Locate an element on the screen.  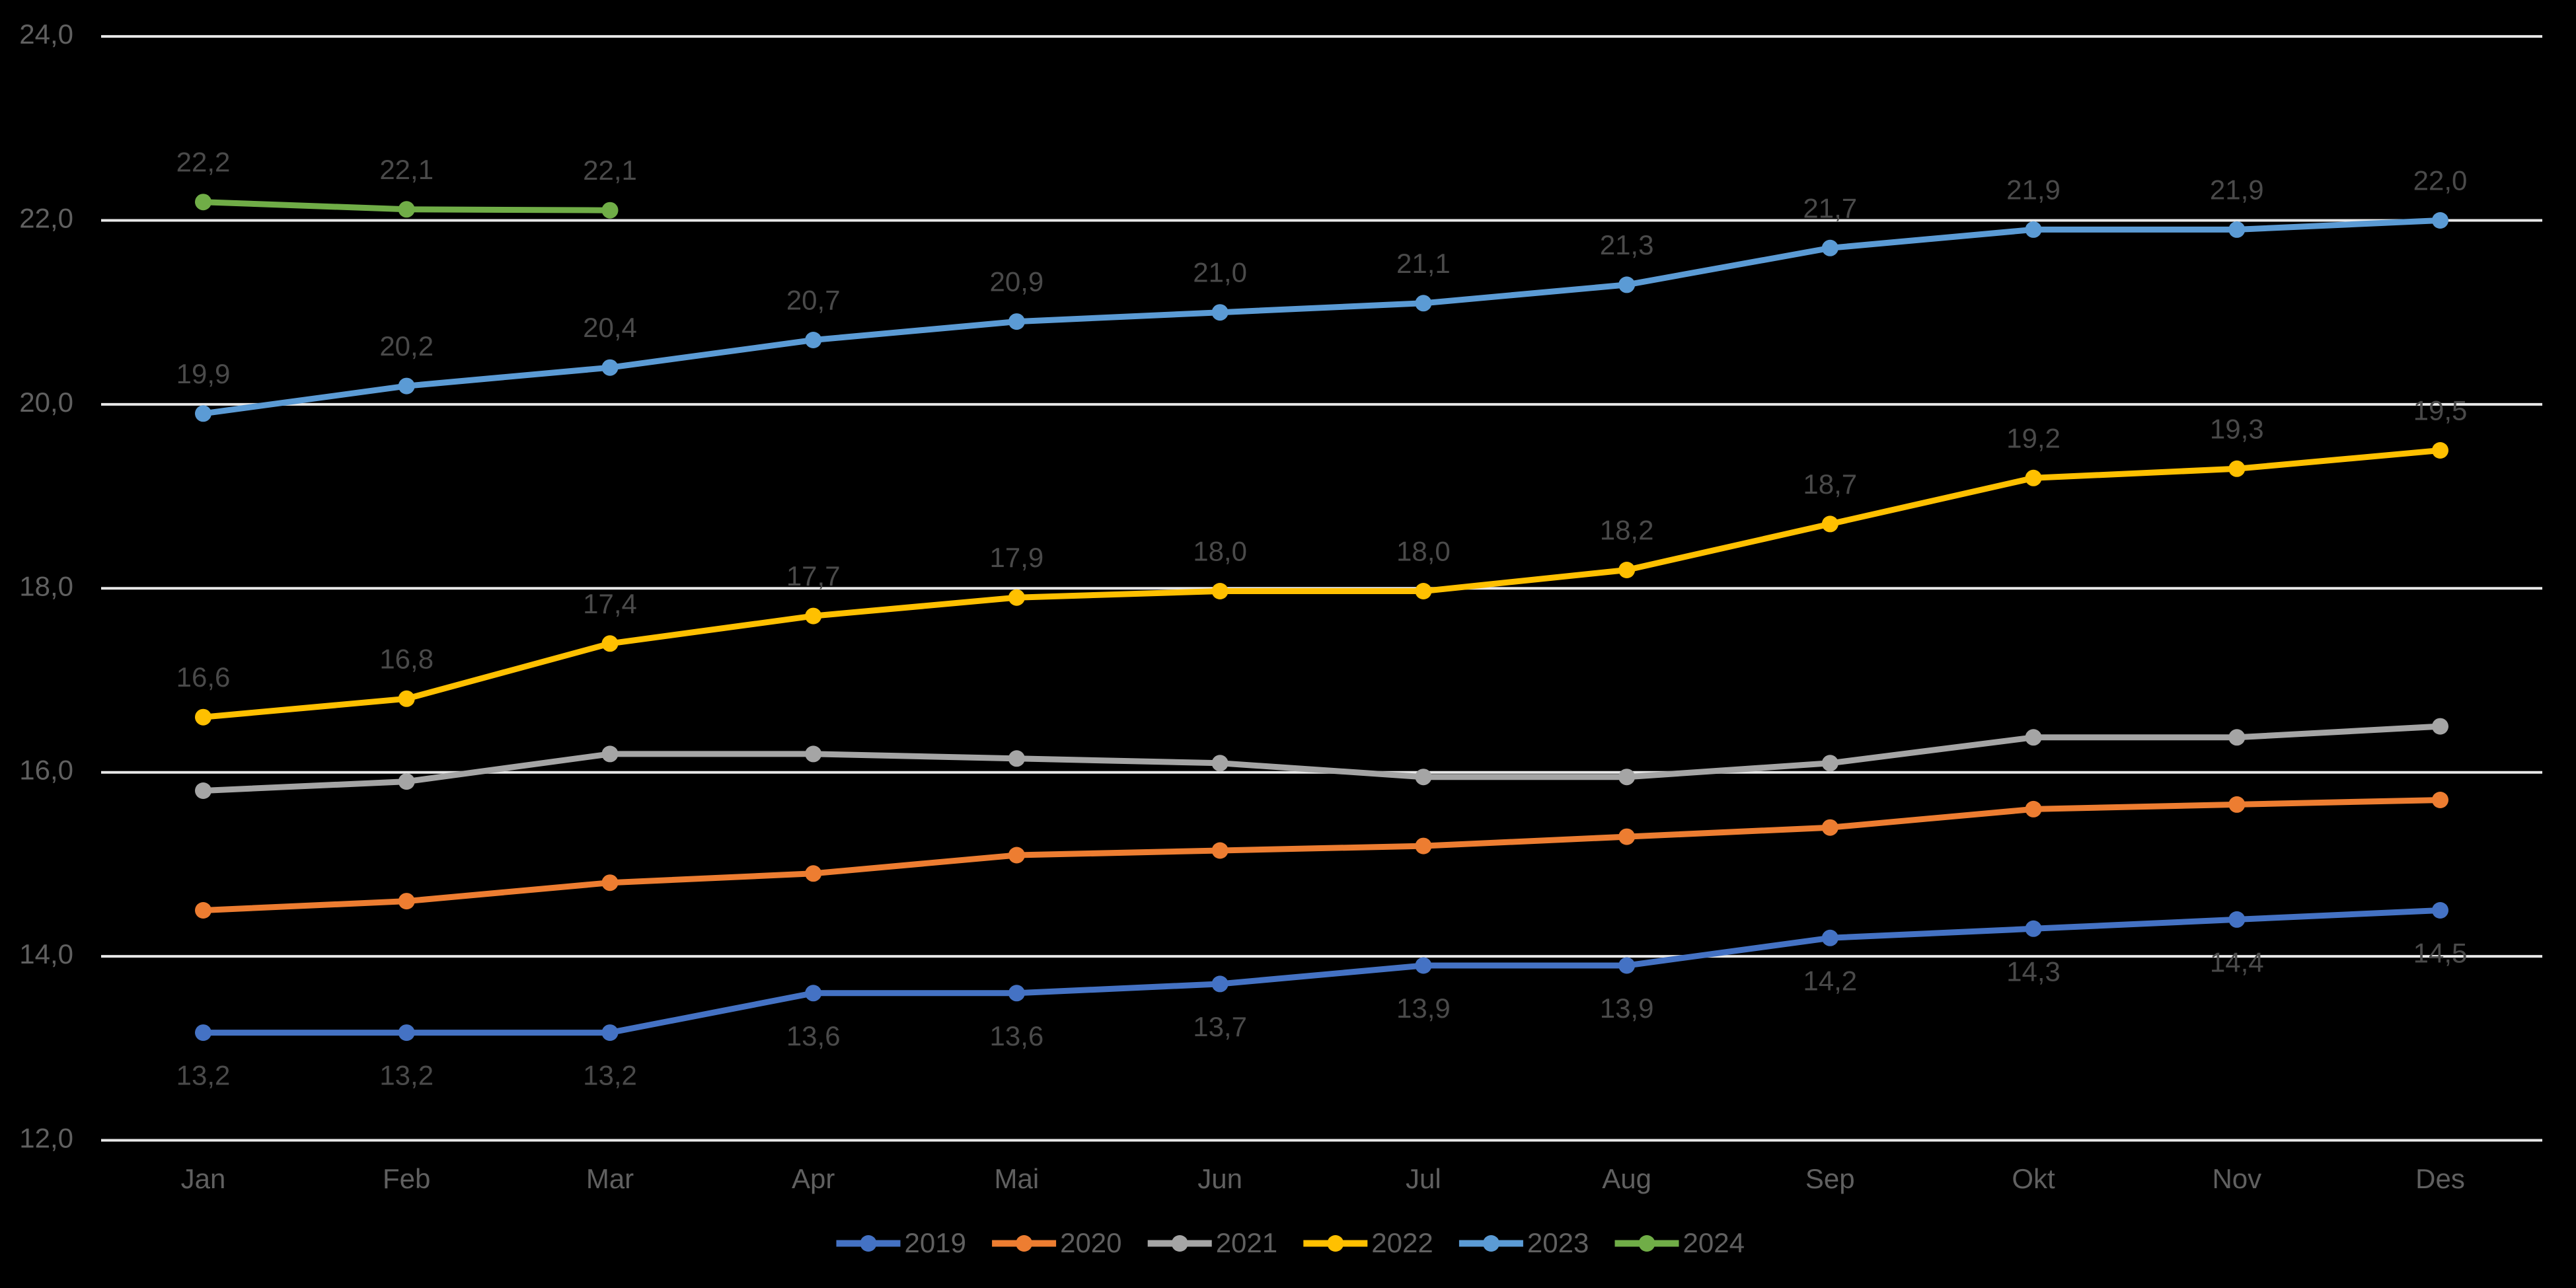
svg-text: 16,8 is located at coordinates (406, 658).